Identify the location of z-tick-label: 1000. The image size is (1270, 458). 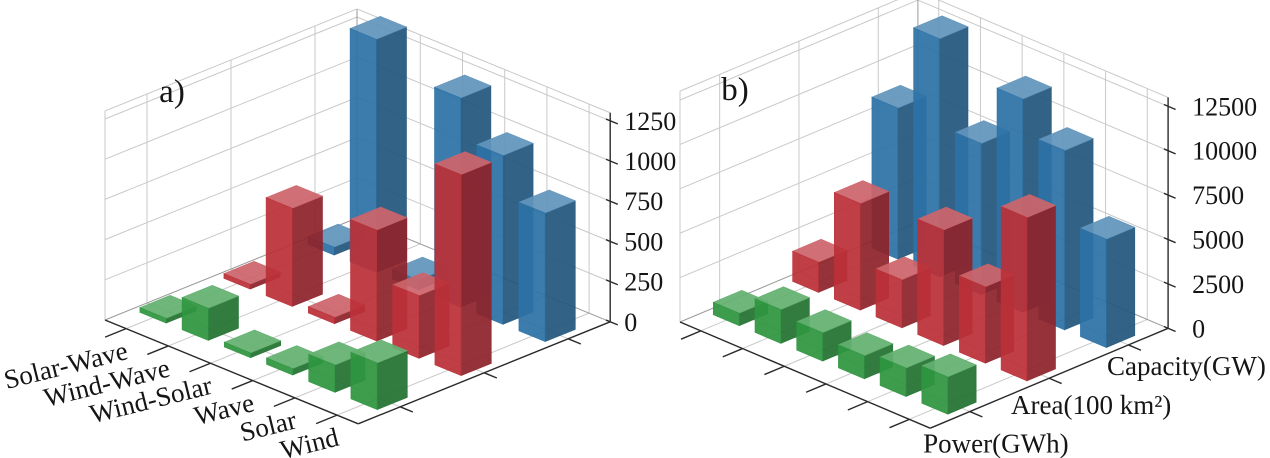
(650, 161).